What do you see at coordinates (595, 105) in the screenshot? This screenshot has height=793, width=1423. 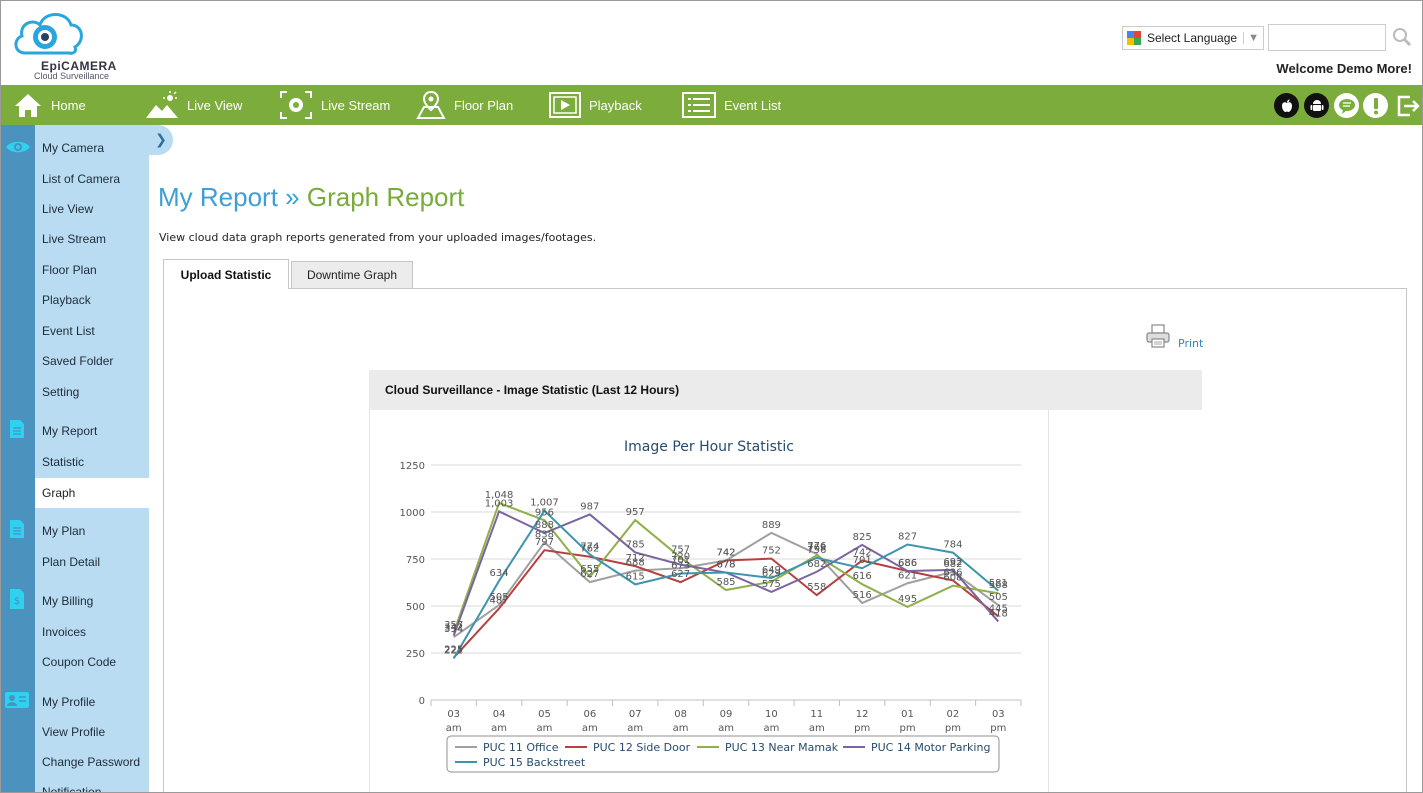 I see `nav-playback: Playback` at bounding box center [595, 105].